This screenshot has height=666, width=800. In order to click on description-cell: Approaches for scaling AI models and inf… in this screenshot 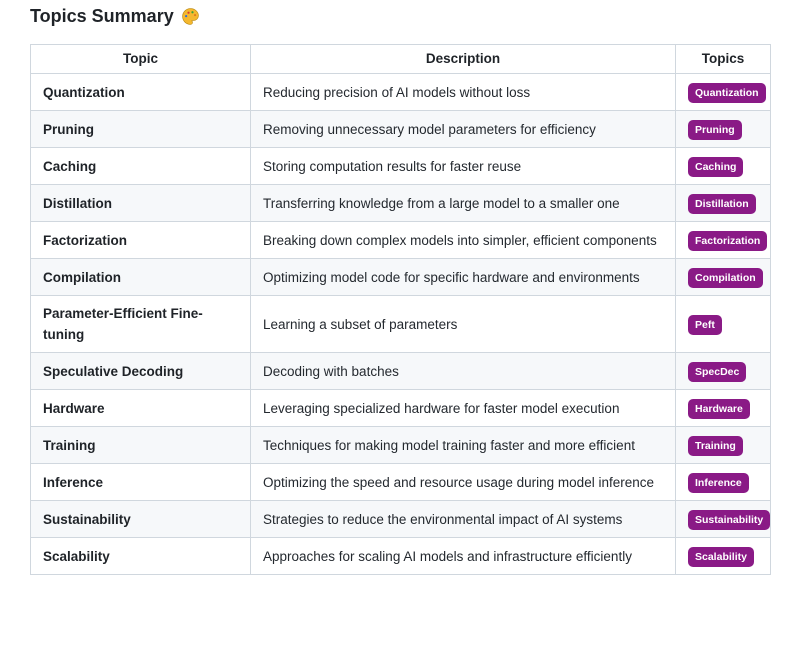, I will do `click(463, 556)`.